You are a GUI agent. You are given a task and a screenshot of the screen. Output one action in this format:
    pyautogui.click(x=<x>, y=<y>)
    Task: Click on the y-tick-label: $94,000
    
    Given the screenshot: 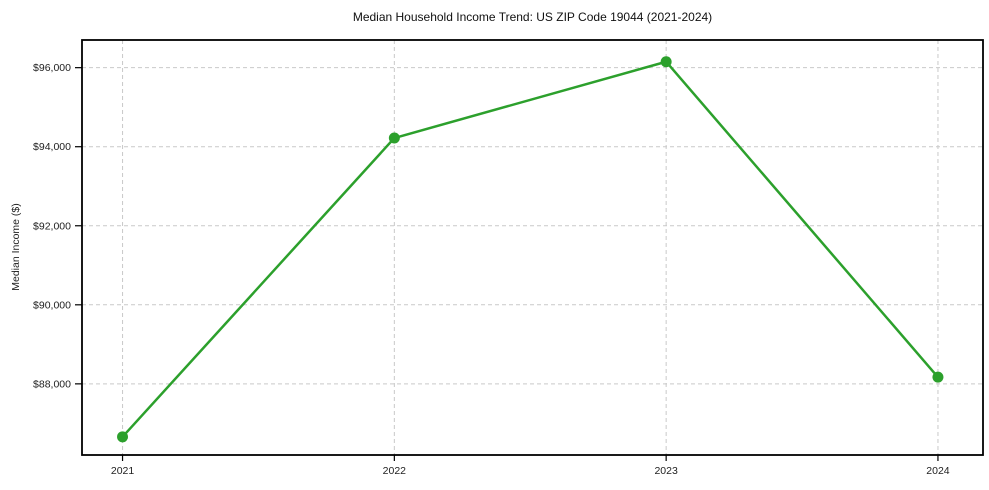 What is the action you would take?
    pyautogui.click(x=52, y=147)
    